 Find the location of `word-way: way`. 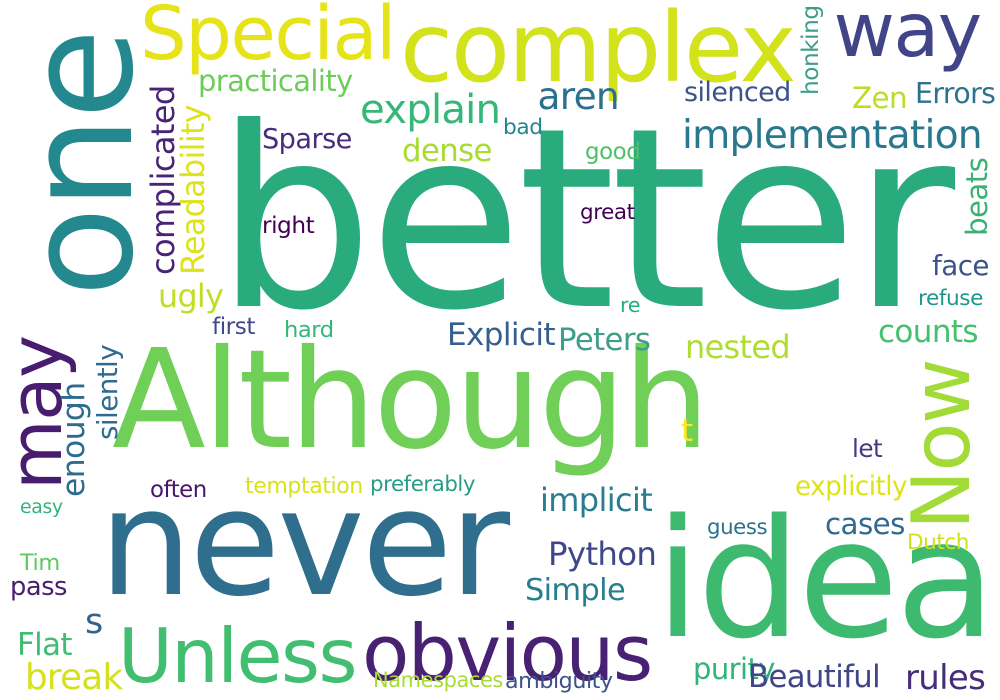

word-way: way is located at coordinates (908, 37).